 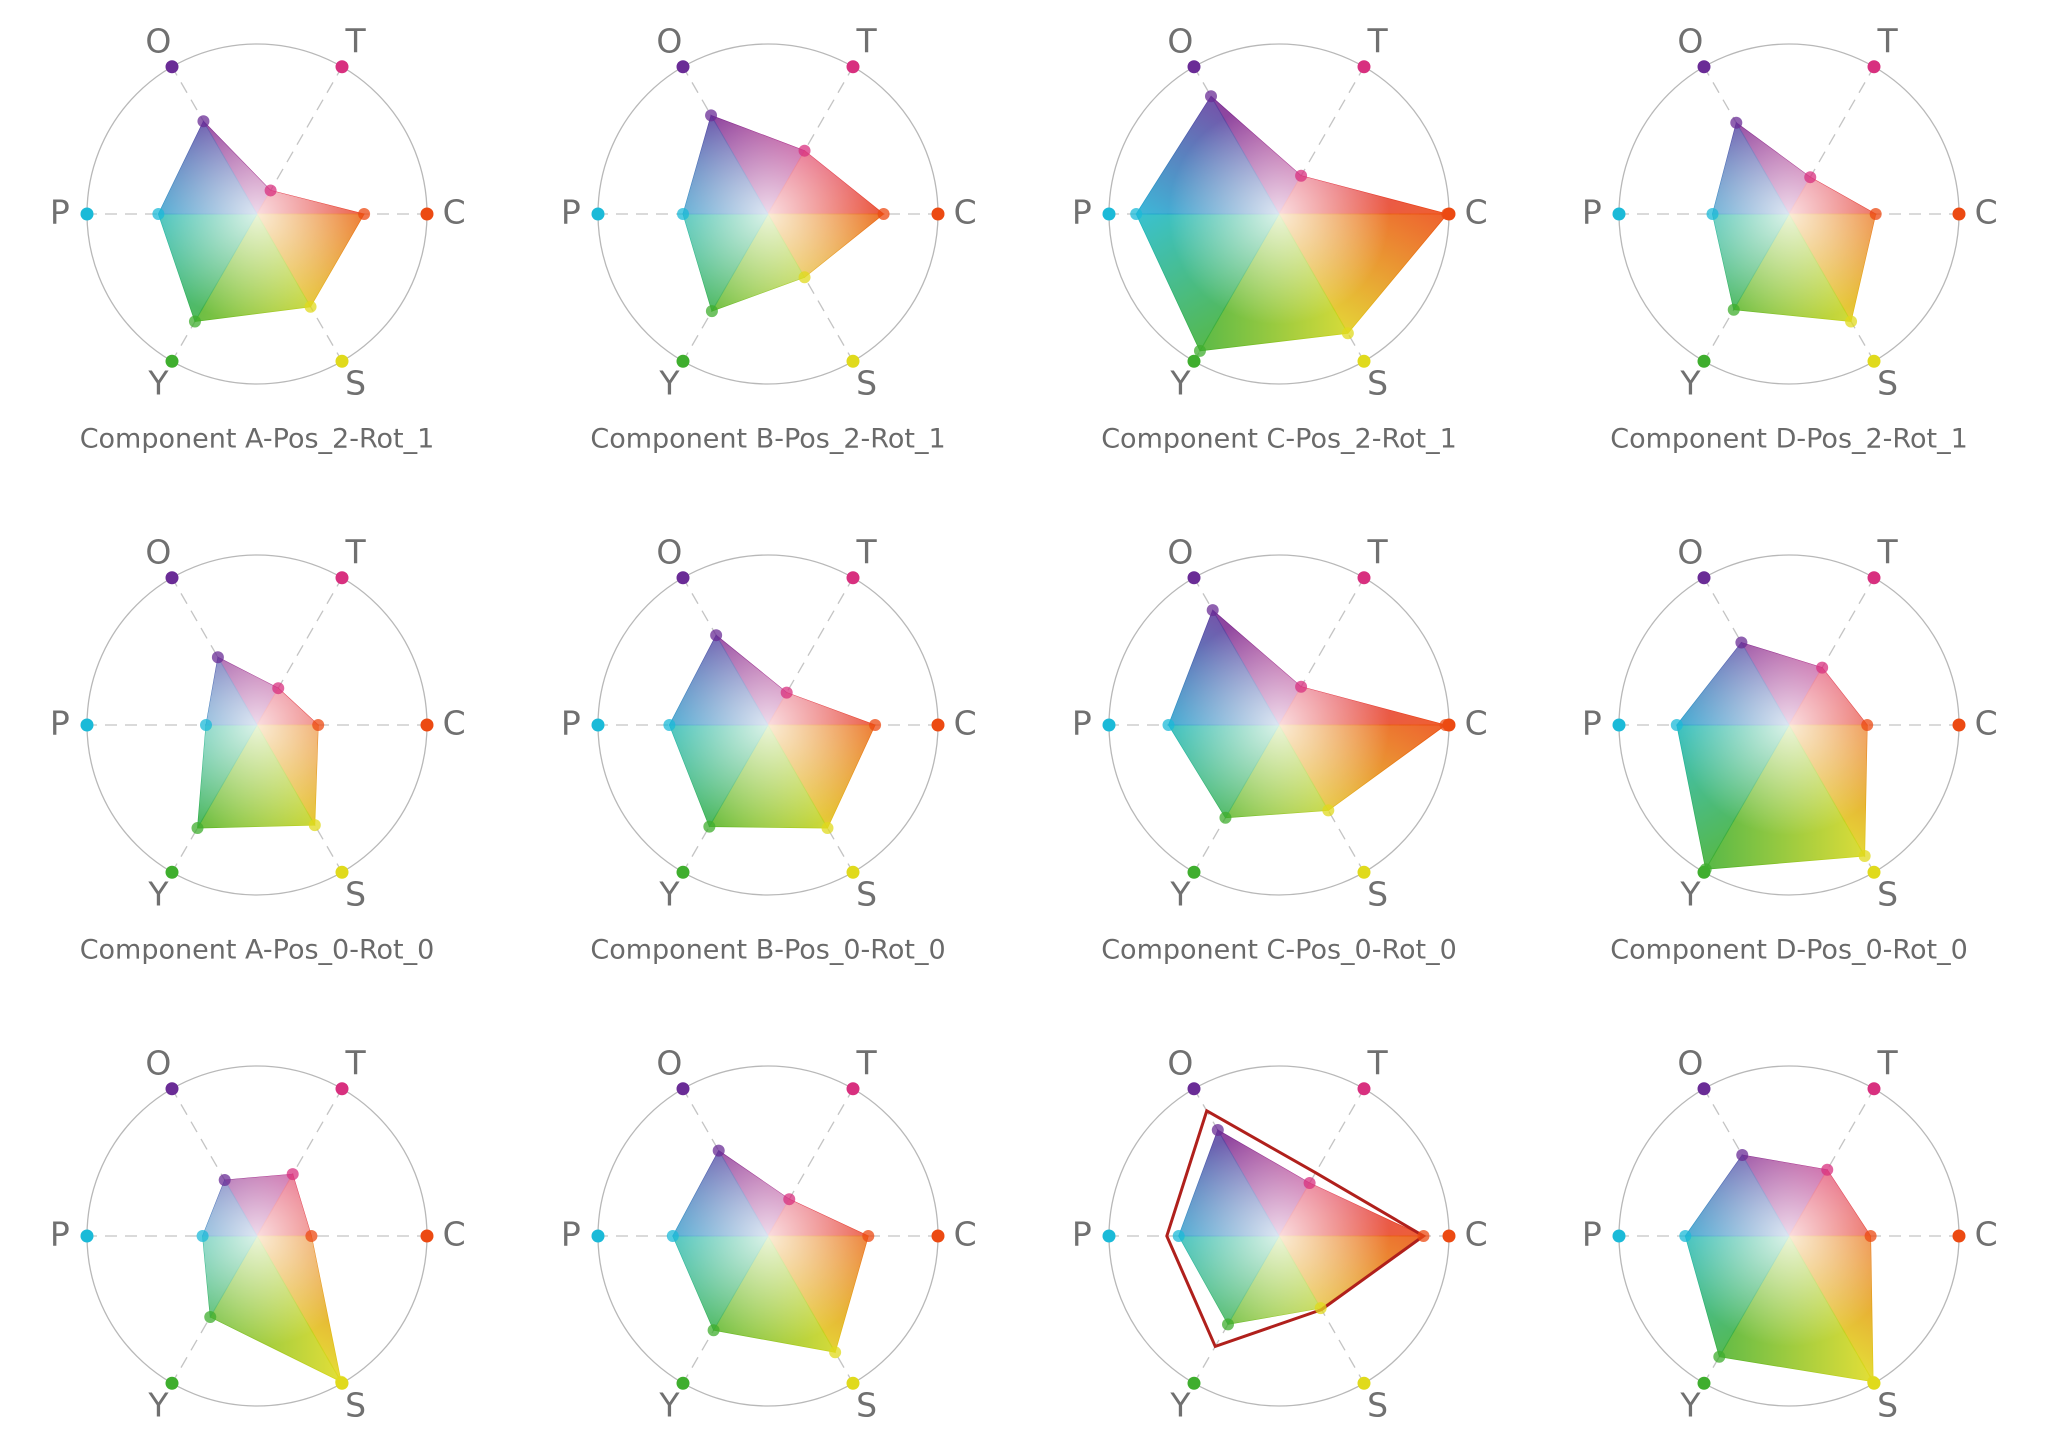 I want to click on chart-title: Component B-Pos_2-Rot_1, so click(x=767, y=439).